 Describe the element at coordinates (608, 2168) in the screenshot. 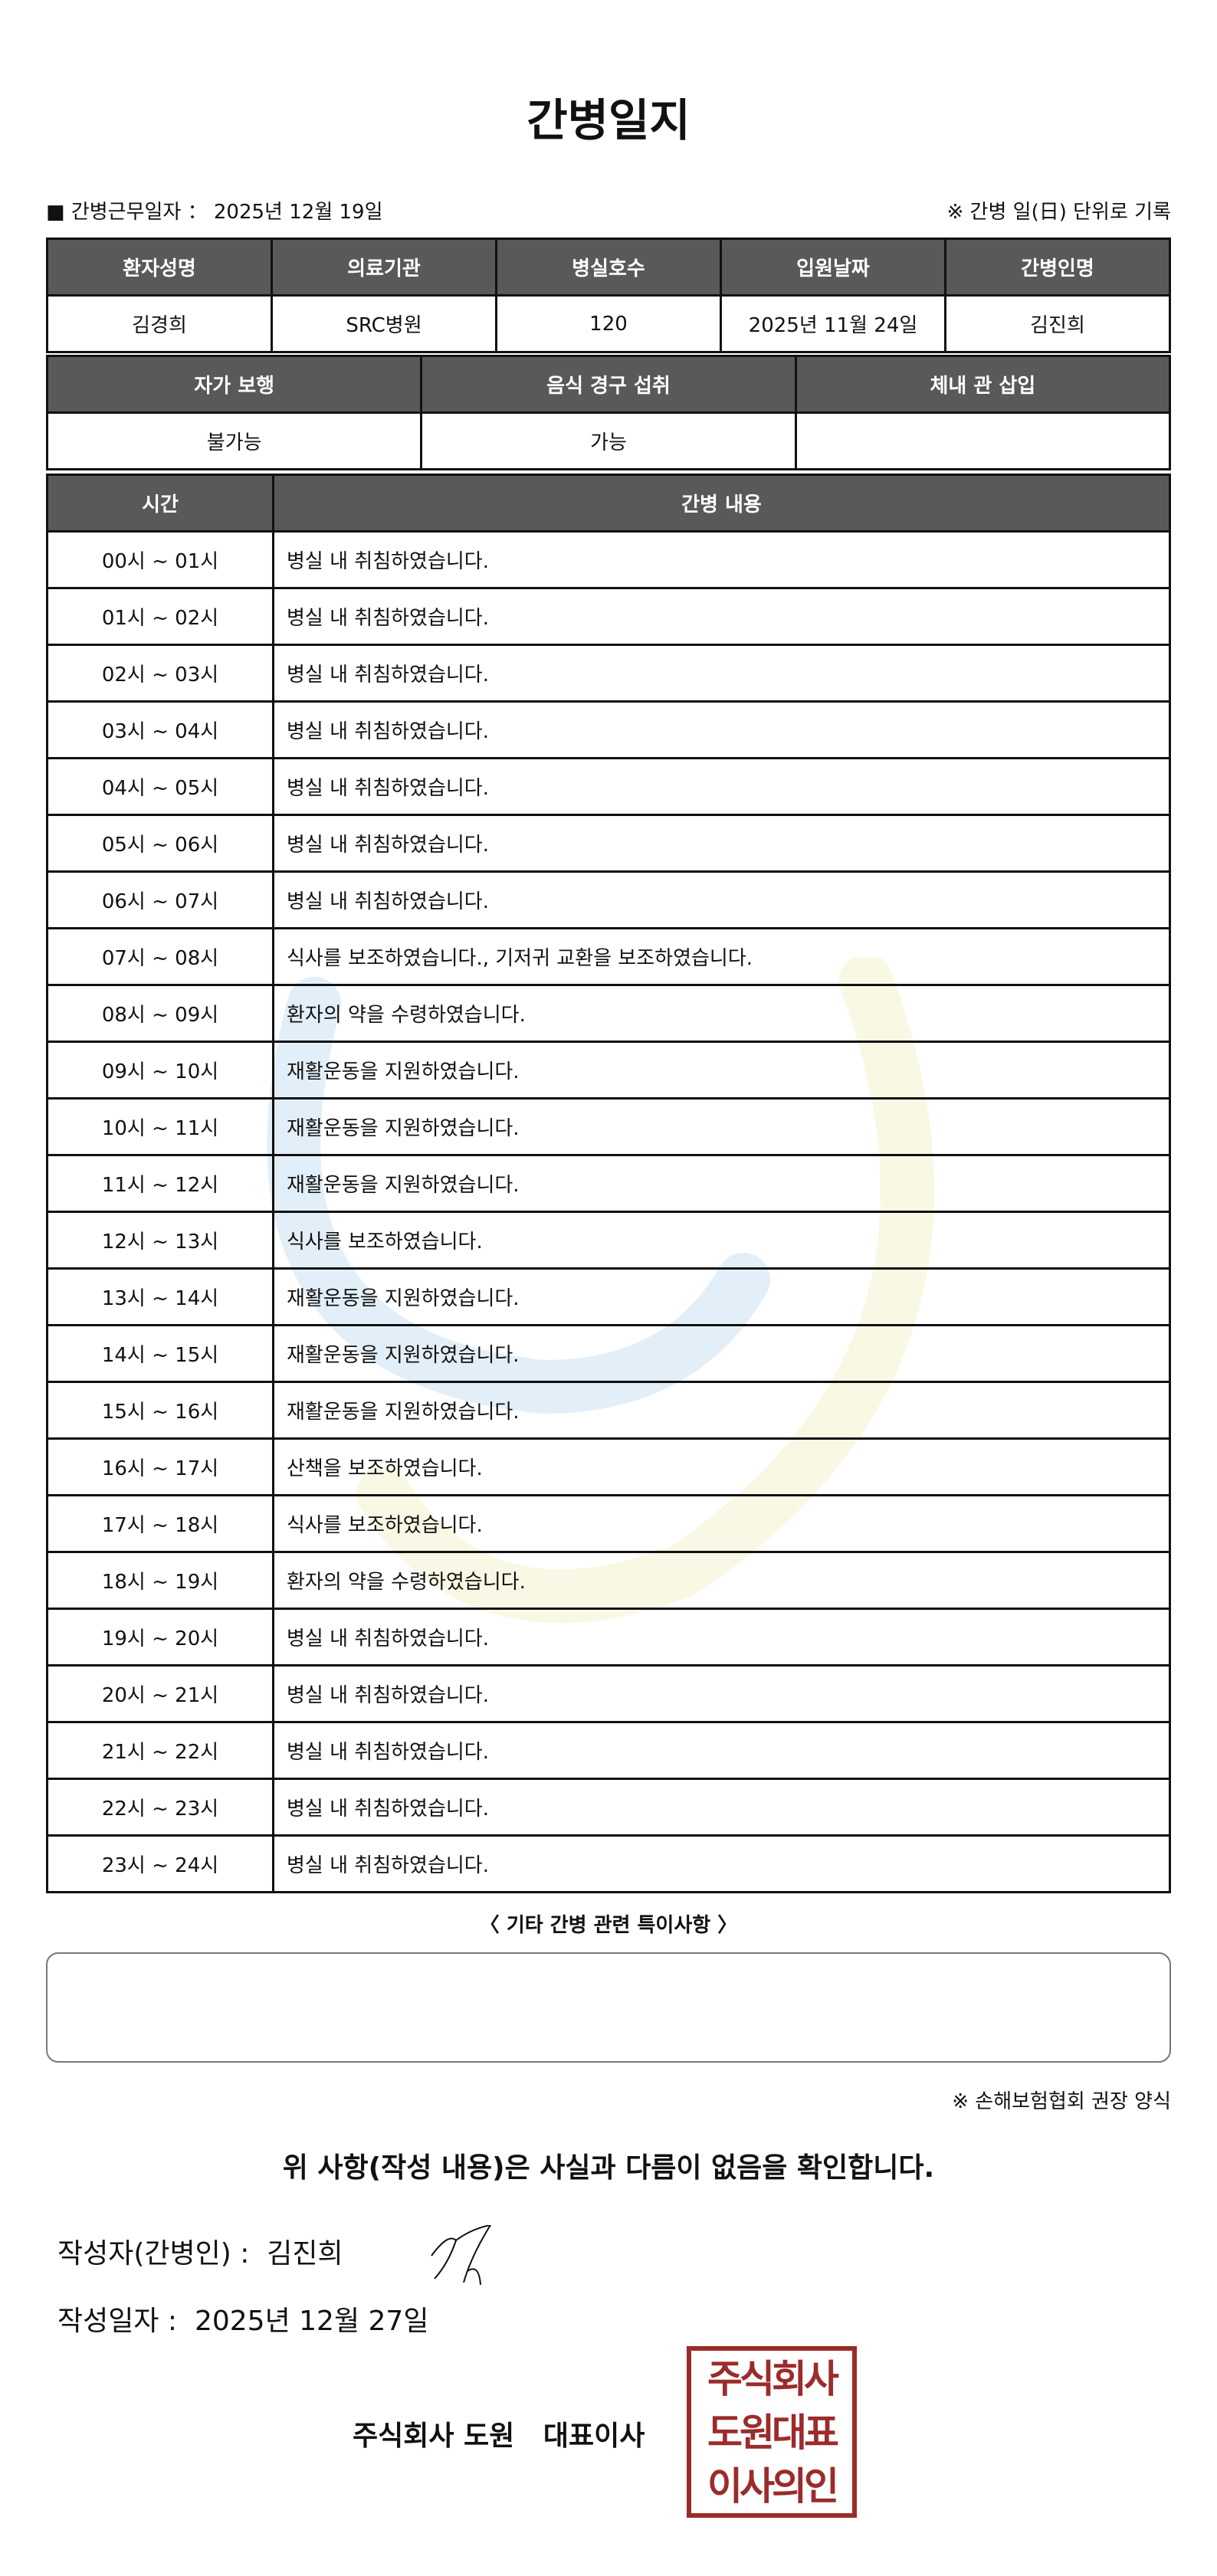

I see `confirmation-statement: 위 사항(작성 내용)은 사실과 다름이 없음을 확인합니다.` at that location.